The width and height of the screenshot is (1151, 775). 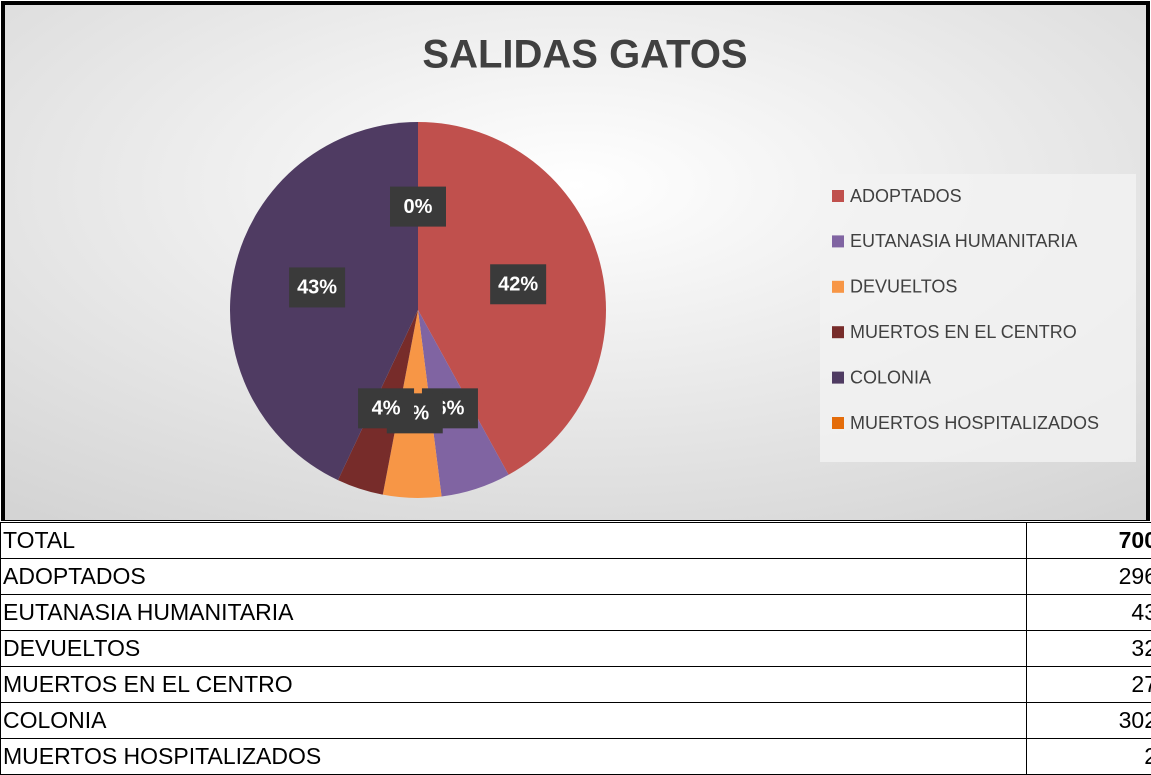 I want to click on legend-label: EUTANASIA HUMANITARIA, so click(x=963, y=241).